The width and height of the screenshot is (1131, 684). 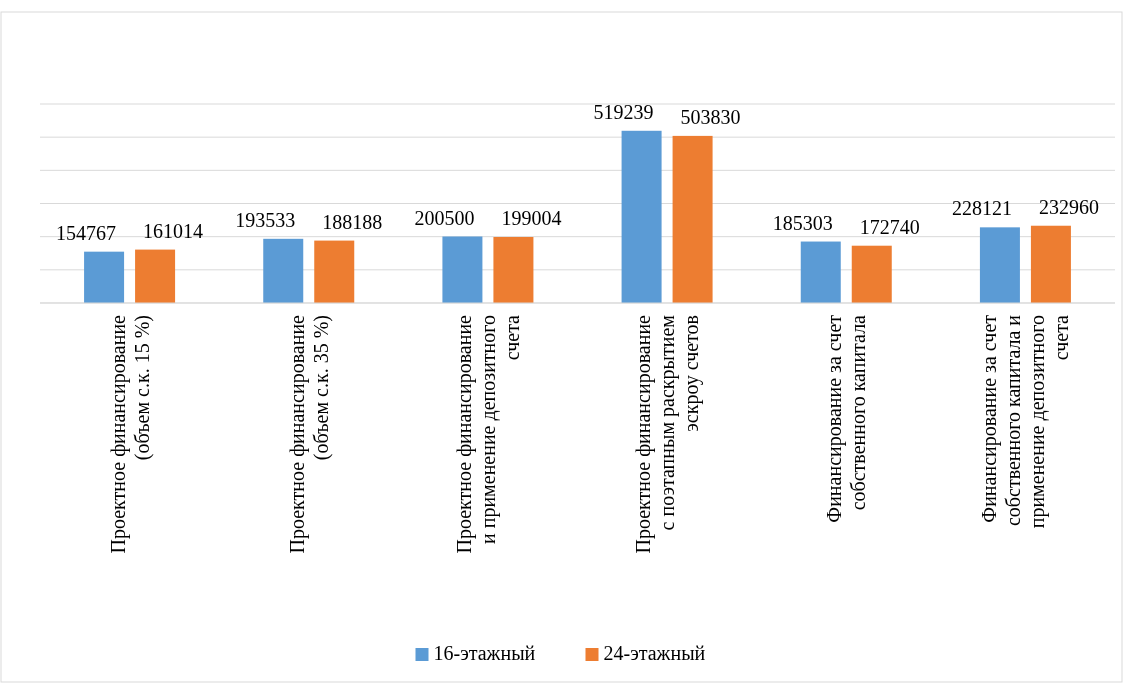 What do you see at coordinates (444, 217) in the screenshot?
I see `data-label: 200500` at bounding box center [444, 217].